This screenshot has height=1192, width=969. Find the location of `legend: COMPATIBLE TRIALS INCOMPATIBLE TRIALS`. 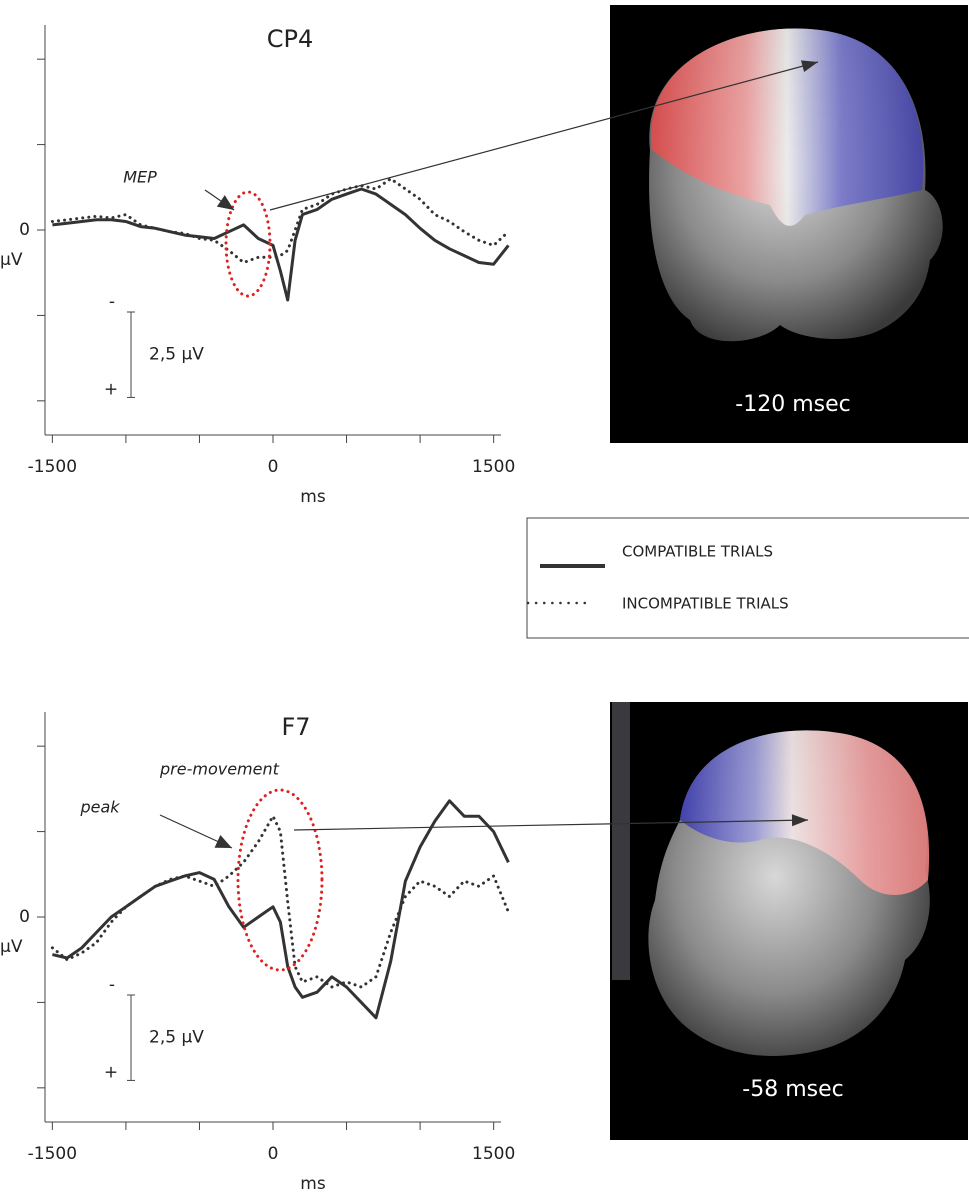

legend: COMPATIBLE TRIALS INCOMPATIBLE TRIALS is located at coordinates (747, 578).